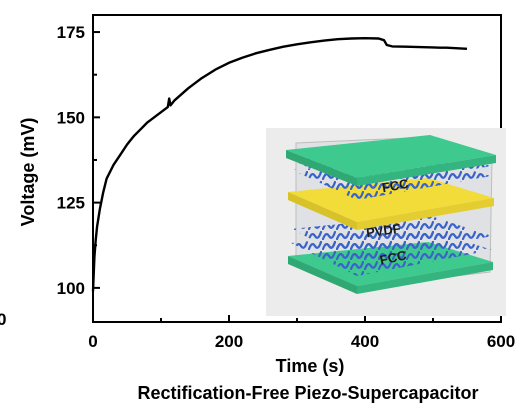 The height and width of the screenshot is (411, 523). What do you see at coordinates (71, 288) in the screenshot?
I see `y-tick-label: 100` at bounding box center [71, 288].